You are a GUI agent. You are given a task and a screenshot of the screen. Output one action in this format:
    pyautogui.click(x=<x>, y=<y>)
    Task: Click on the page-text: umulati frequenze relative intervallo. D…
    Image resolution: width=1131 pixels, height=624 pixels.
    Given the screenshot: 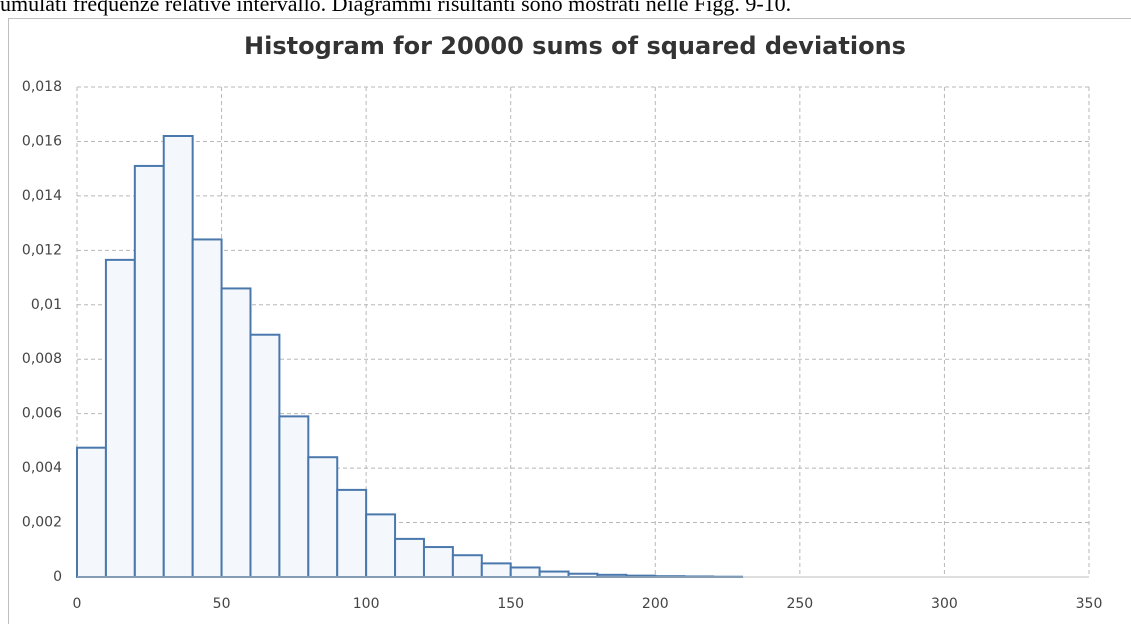 What is the action you would take?
    pyautogui.click(x=395, y=8)
    